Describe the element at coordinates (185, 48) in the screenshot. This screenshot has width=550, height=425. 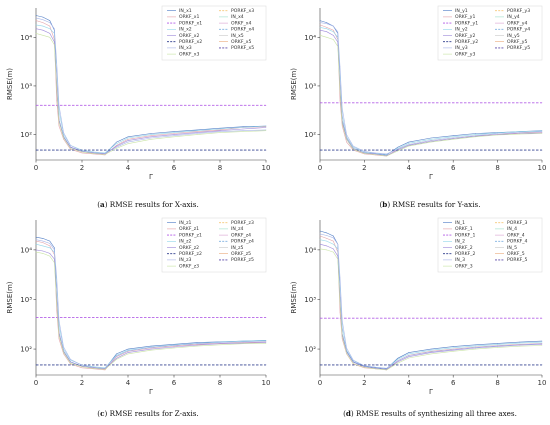
I see `legend-entry: IN_x3` at that location.